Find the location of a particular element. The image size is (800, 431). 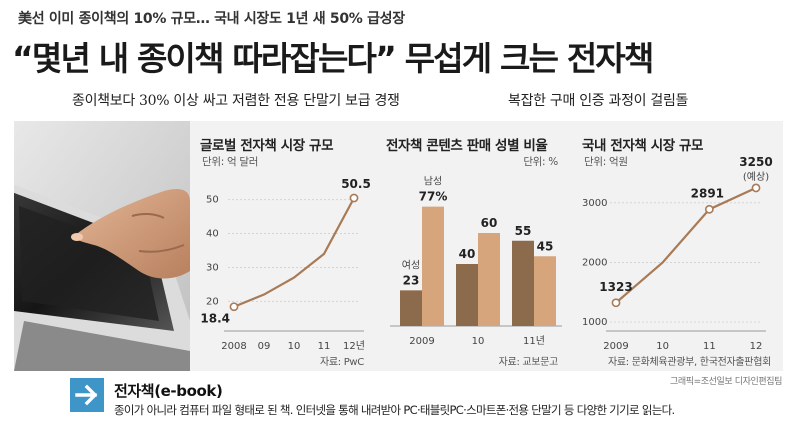

data-label: 50.5 is located at coordinates (356, 184).